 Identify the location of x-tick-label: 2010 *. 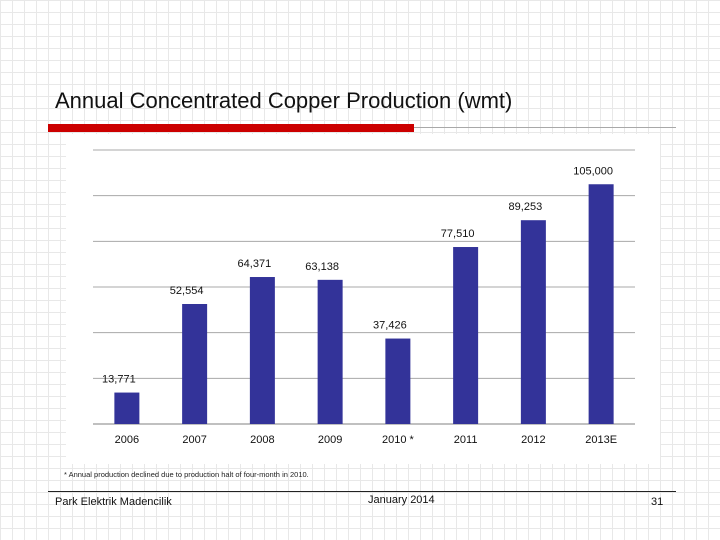
(398, 440).